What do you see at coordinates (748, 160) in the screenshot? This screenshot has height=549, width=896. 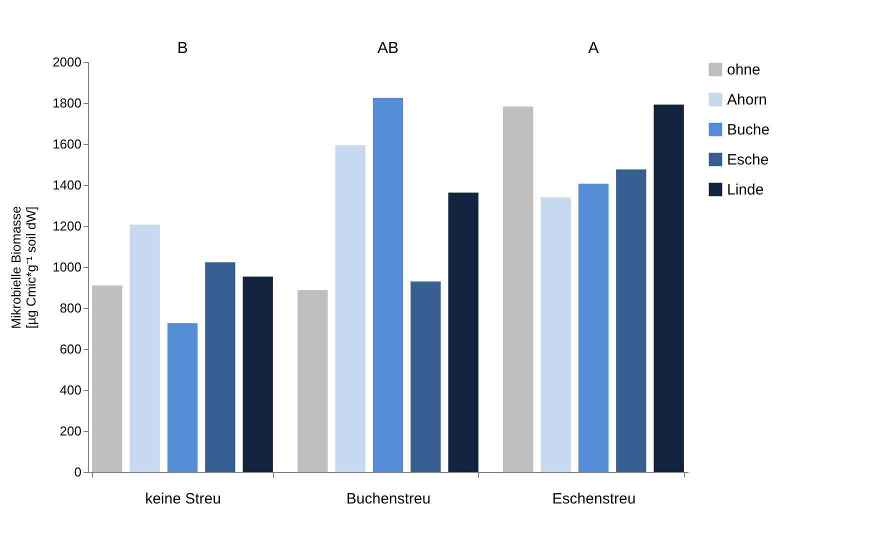 I see `legend-label: Esche` at bounding box center [748, 160].